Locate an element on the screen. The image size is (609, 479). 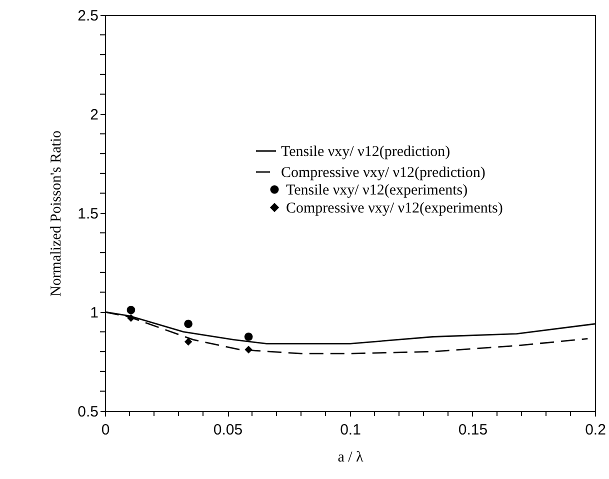
x-tick-label: 0.05 is located at coordinates (228, 430).